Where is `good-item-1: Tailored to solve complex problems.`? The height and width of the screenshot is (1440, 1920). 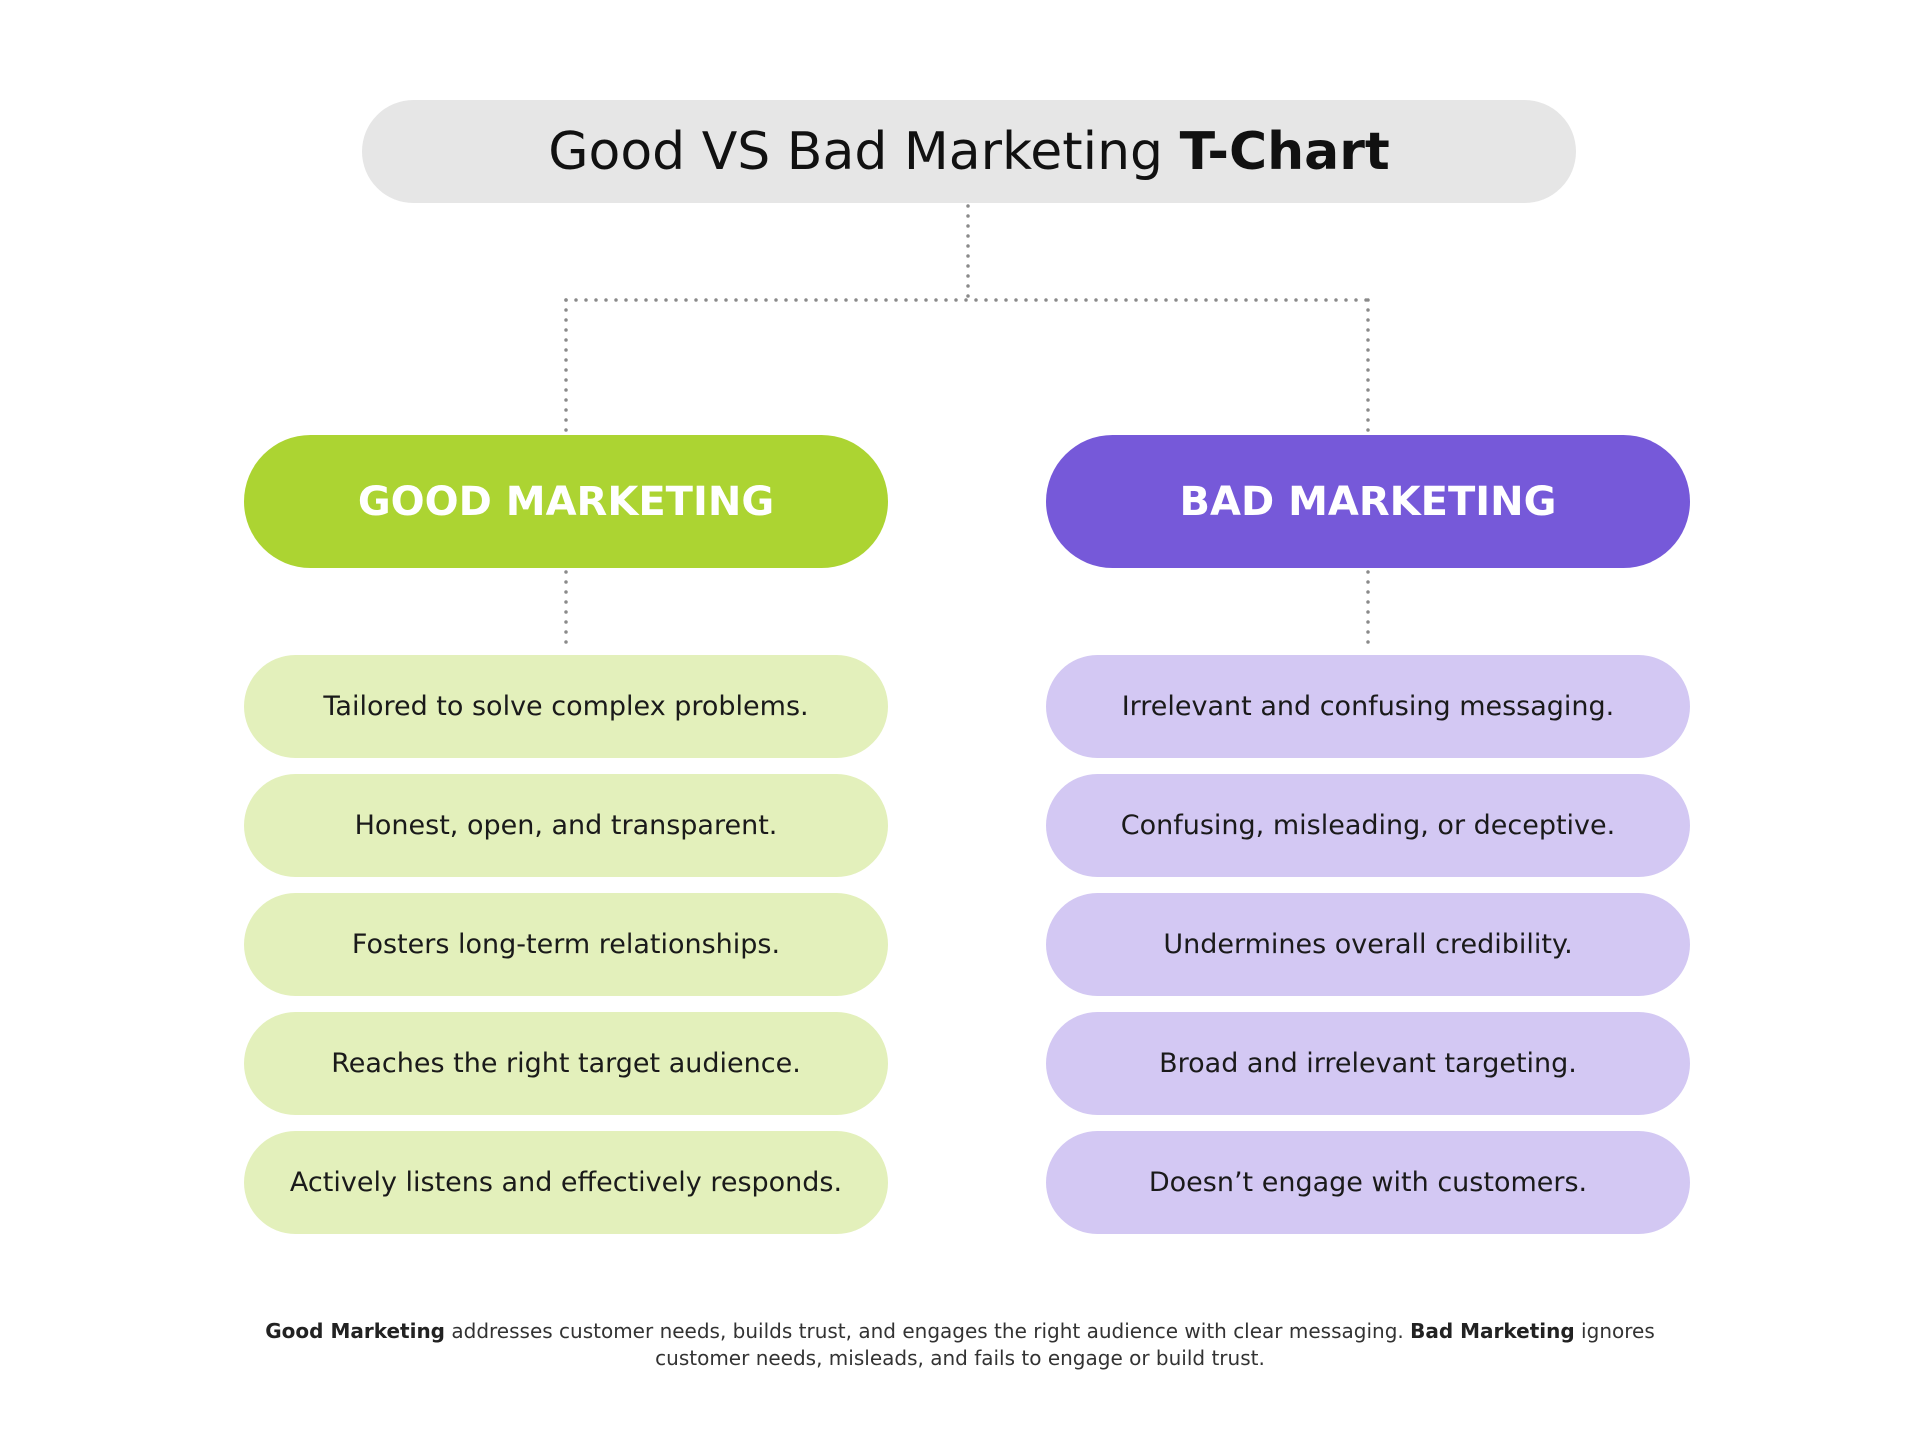
good-item-1: Tailored to solve complex problems. is located at coordinates (566, 706).